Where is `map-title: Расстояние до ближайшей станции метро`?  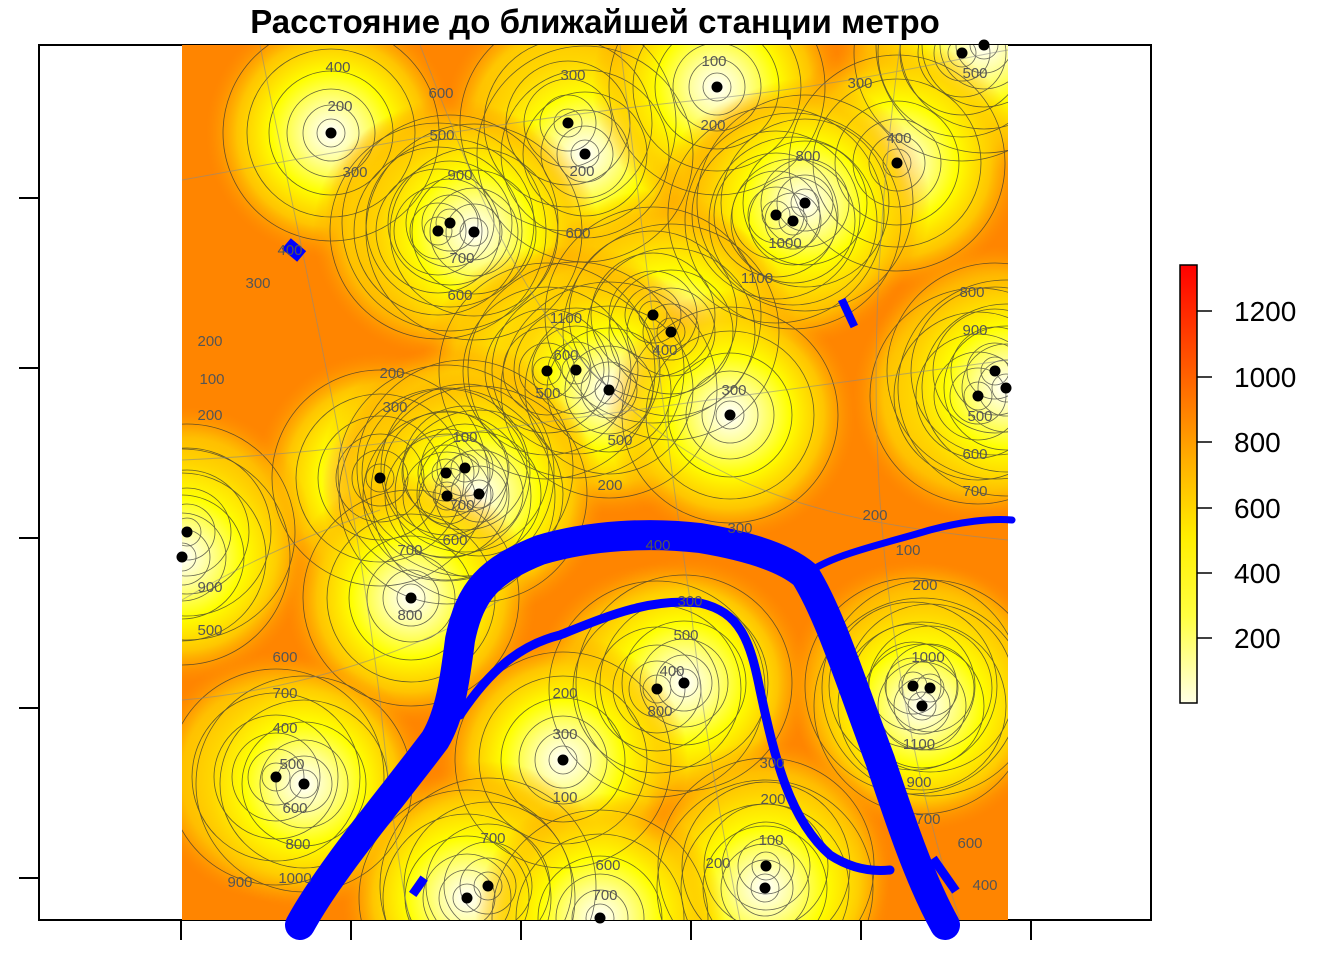
map-title: Расстояние до ближайшей станции метро is located at coordinates (595, 21).